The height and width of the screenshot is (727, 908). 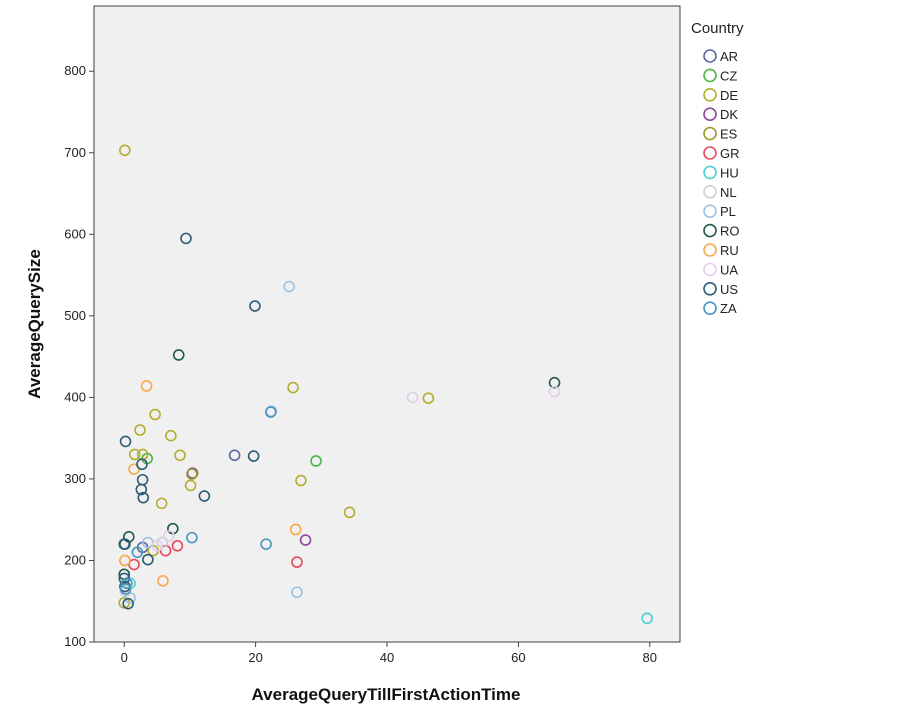 I want to click on legend-label-es: ES, so click(x=729, y=134).